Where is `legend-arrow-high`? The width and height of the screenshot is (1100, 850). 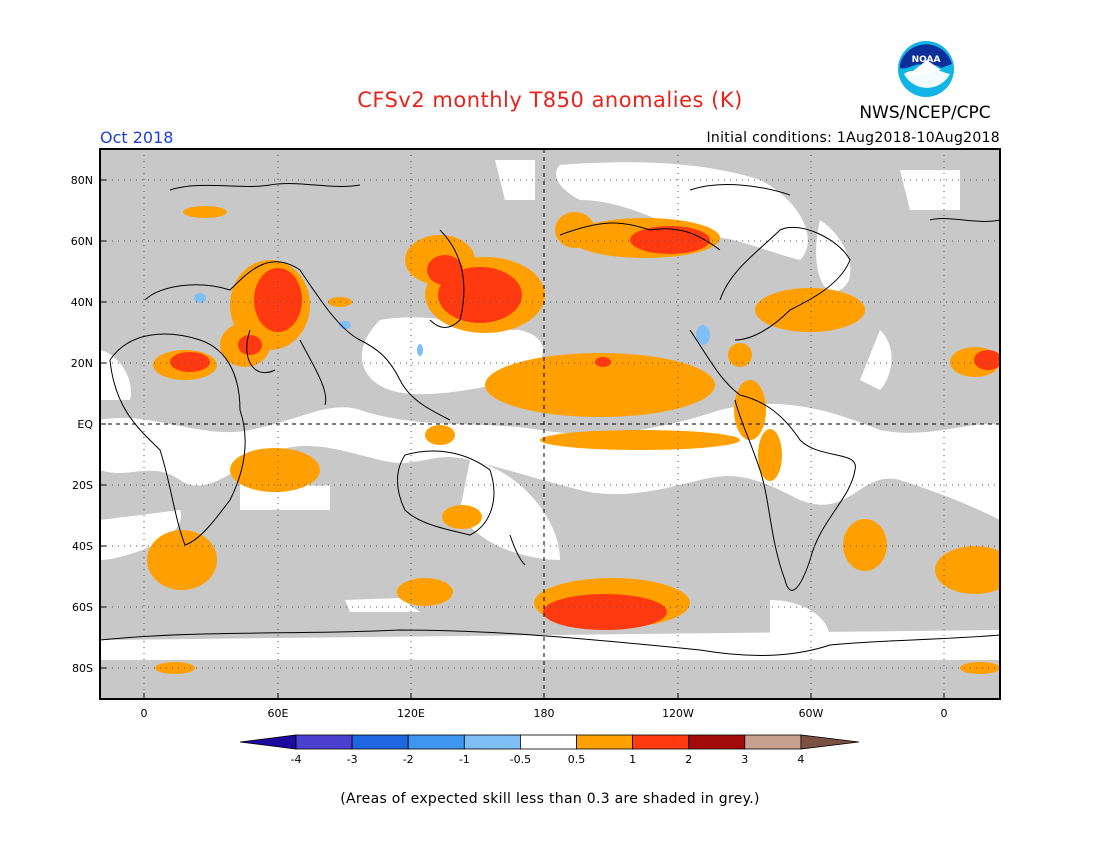
legend-arrow-high is located at coordinates (829, 742).